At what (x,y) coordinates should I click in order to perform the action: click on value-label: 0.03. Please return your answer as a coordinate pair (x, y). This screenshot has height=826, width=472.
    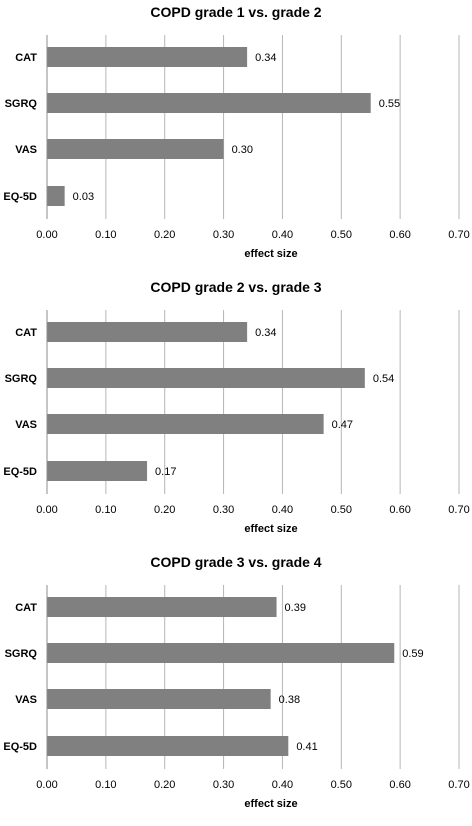
    Looking at the image, I should click on (83, 197).